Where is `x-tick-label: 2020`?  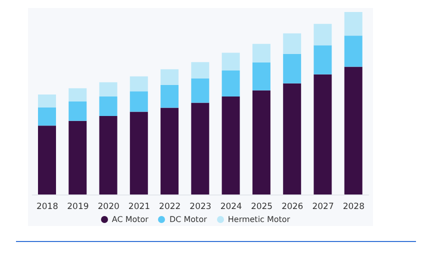 x-tick-label: 2020 is located at coordinates (109, 207).